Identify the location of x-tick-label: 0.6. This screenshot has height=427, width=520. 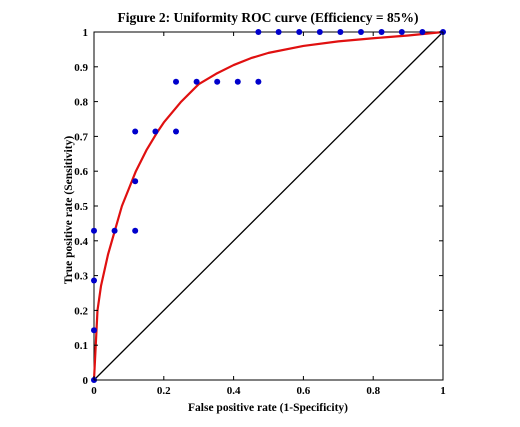
(304, 391).